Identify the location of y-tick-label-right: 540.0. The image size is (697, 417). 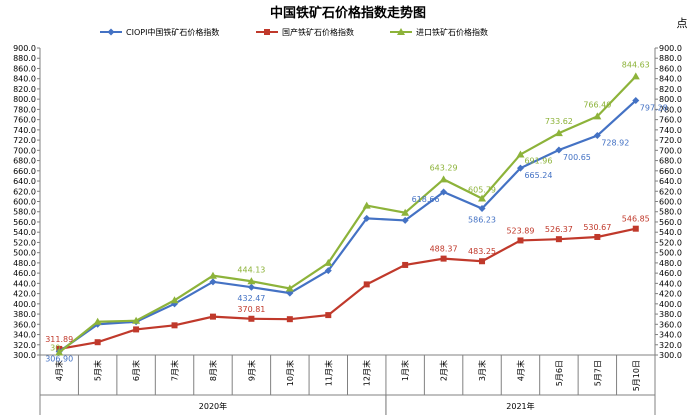
(670, 232).